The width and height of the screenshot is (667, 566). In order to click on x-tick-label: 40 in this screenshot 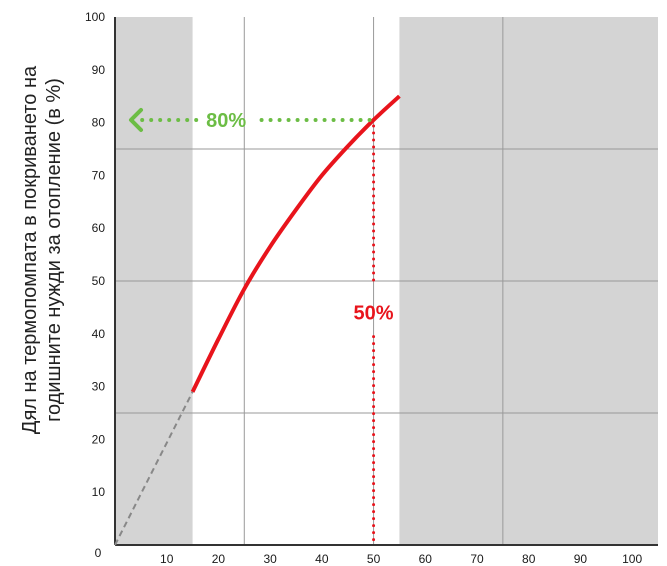, I will do `click(322, 559)`.